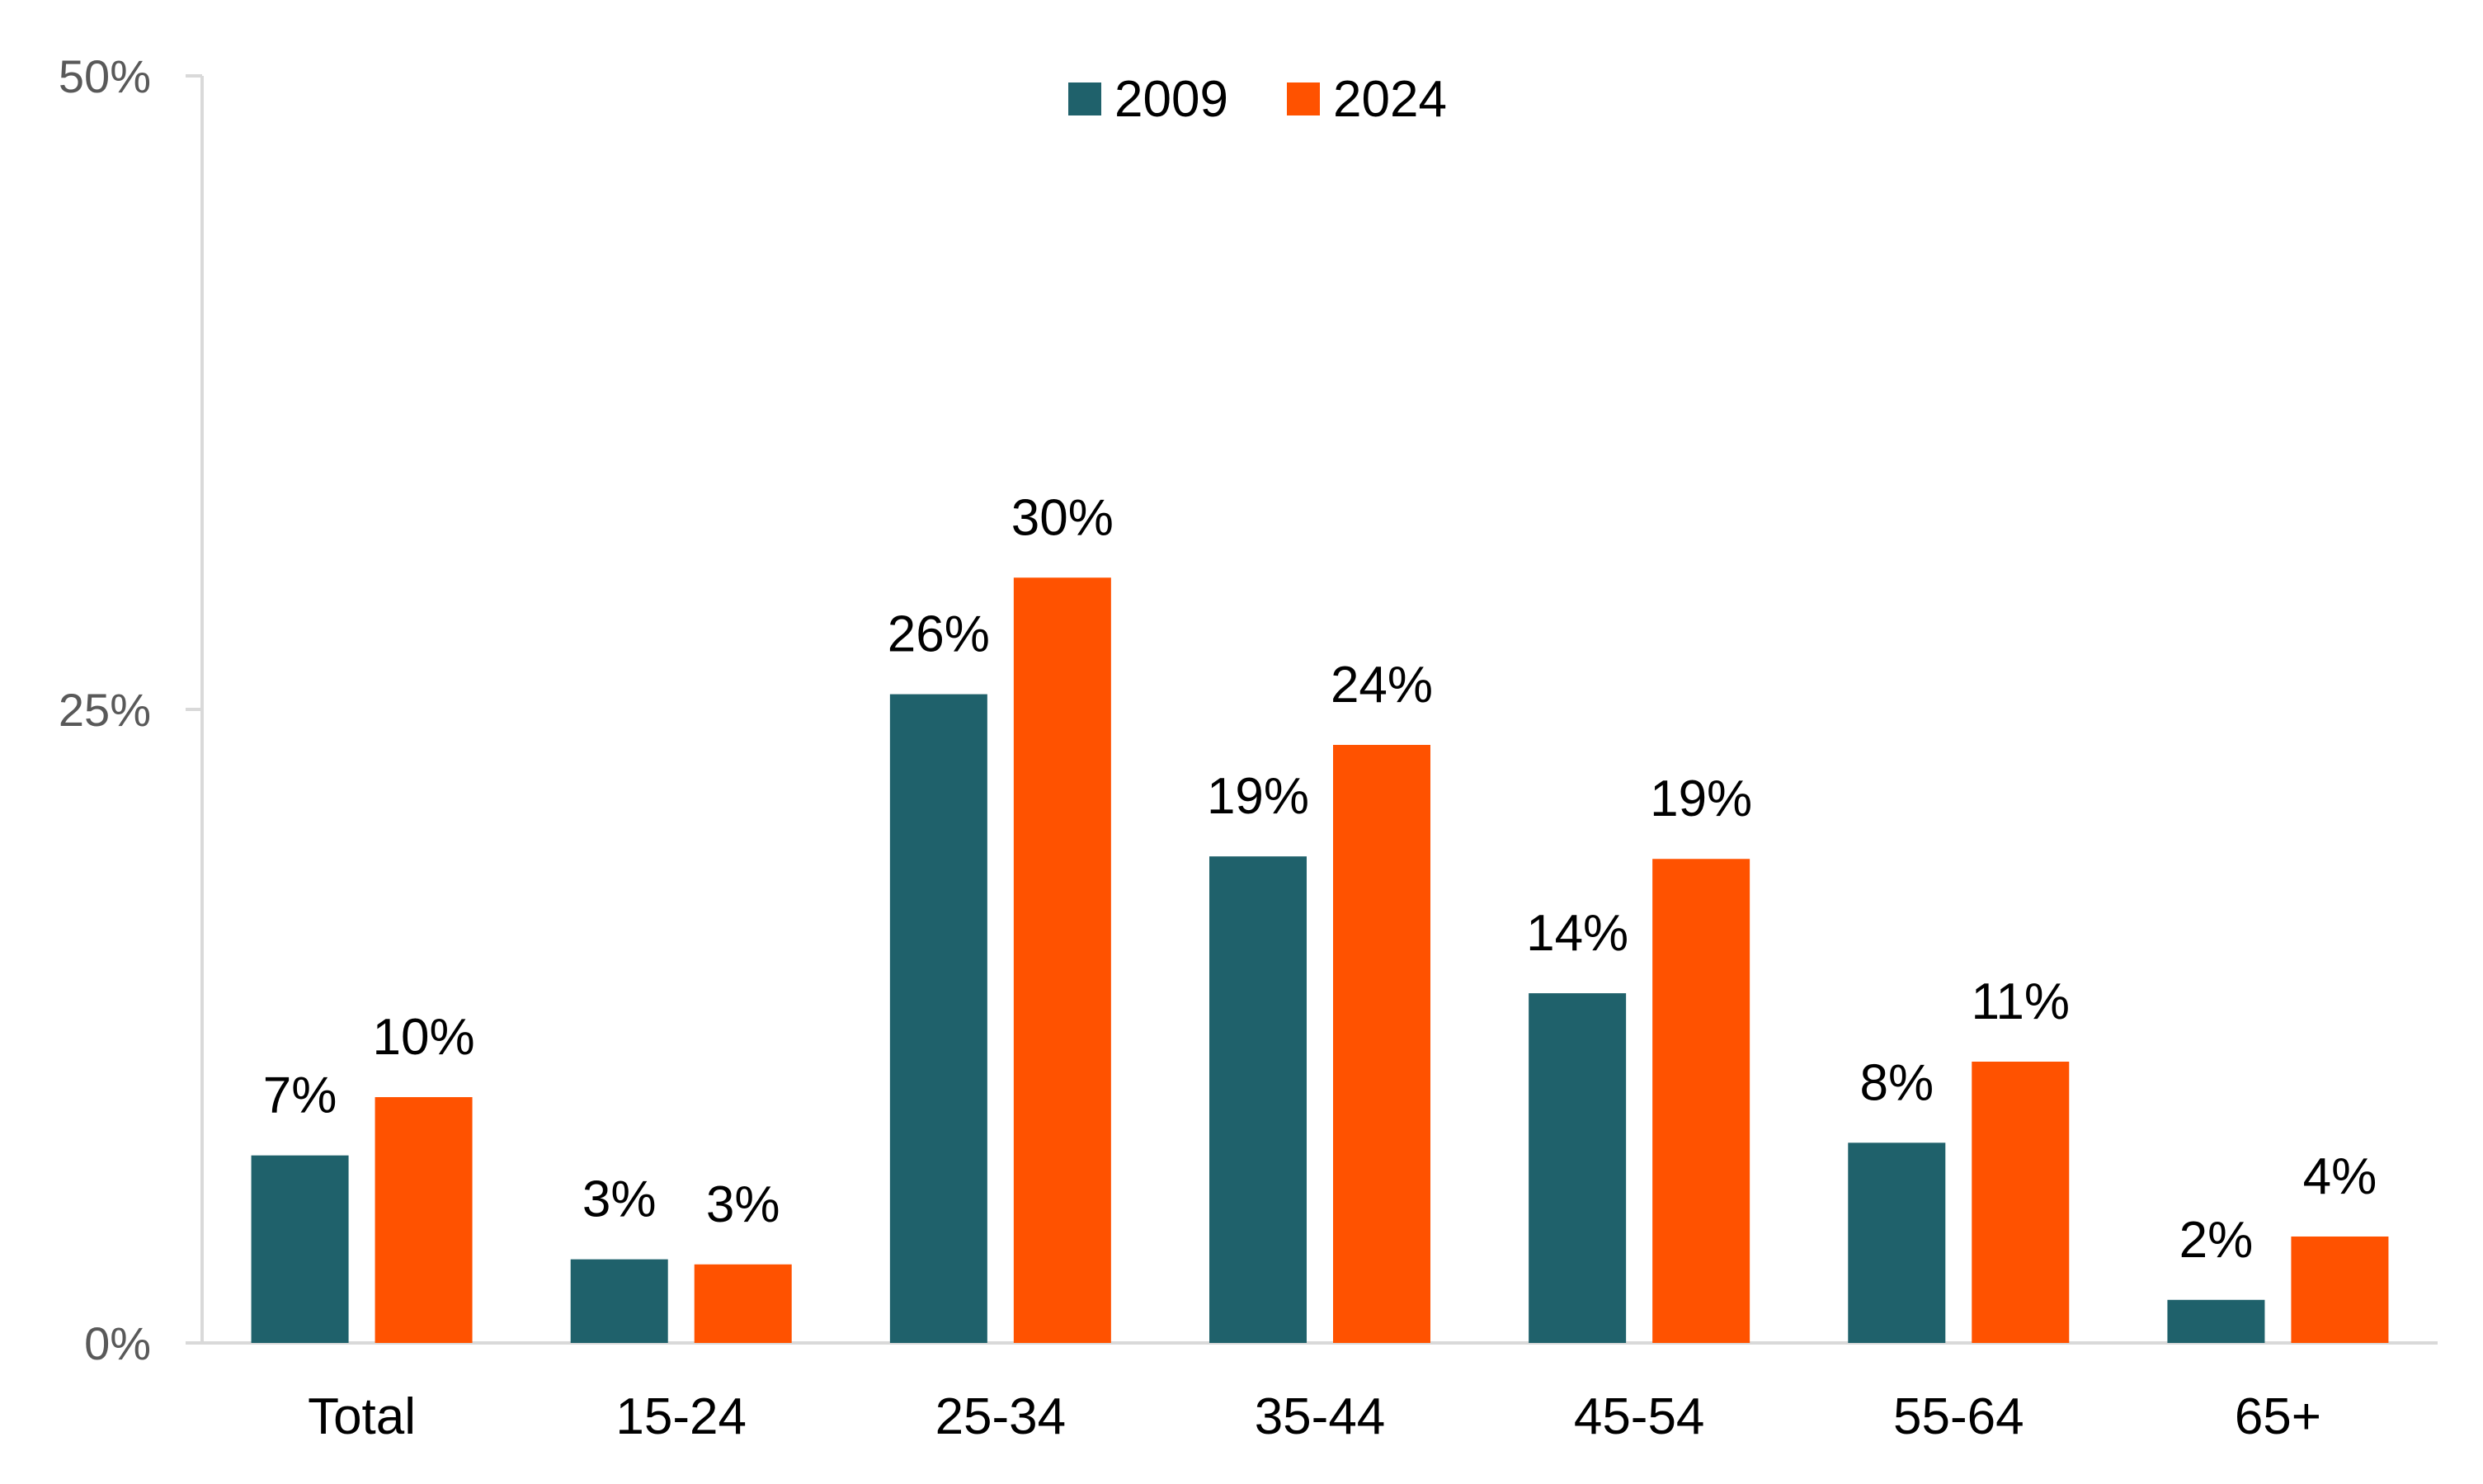 The height and width of the screenshot is (1484, 2483). What do you see at coordinates (1959, 1416) in the screenshot?
I see `x-category-label: 55-64` at bounding box center [1959, 1416].